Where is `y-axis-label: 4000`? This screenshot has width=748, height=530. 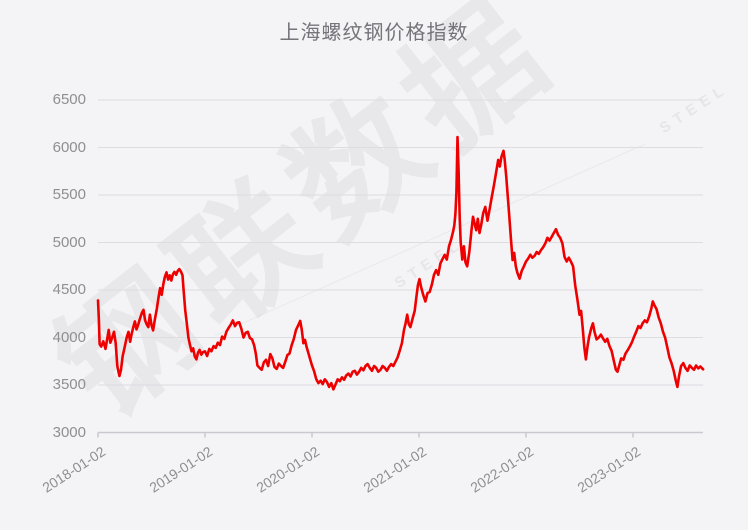
y-axis-label: 4000 is located at coordinates (69, 337).